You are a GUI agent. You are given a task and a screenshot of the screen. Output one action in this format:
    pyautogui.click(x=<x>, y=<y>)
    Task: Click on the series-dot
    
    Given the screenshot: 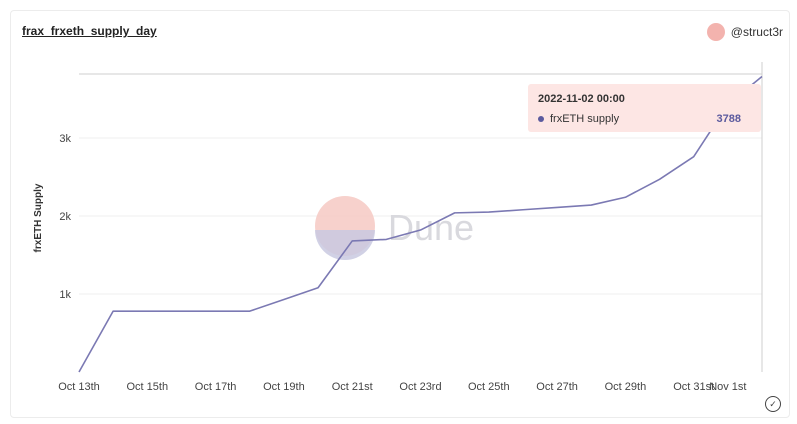 What is the action you would take?
    pyautogui.click(x=541, y=119)
    